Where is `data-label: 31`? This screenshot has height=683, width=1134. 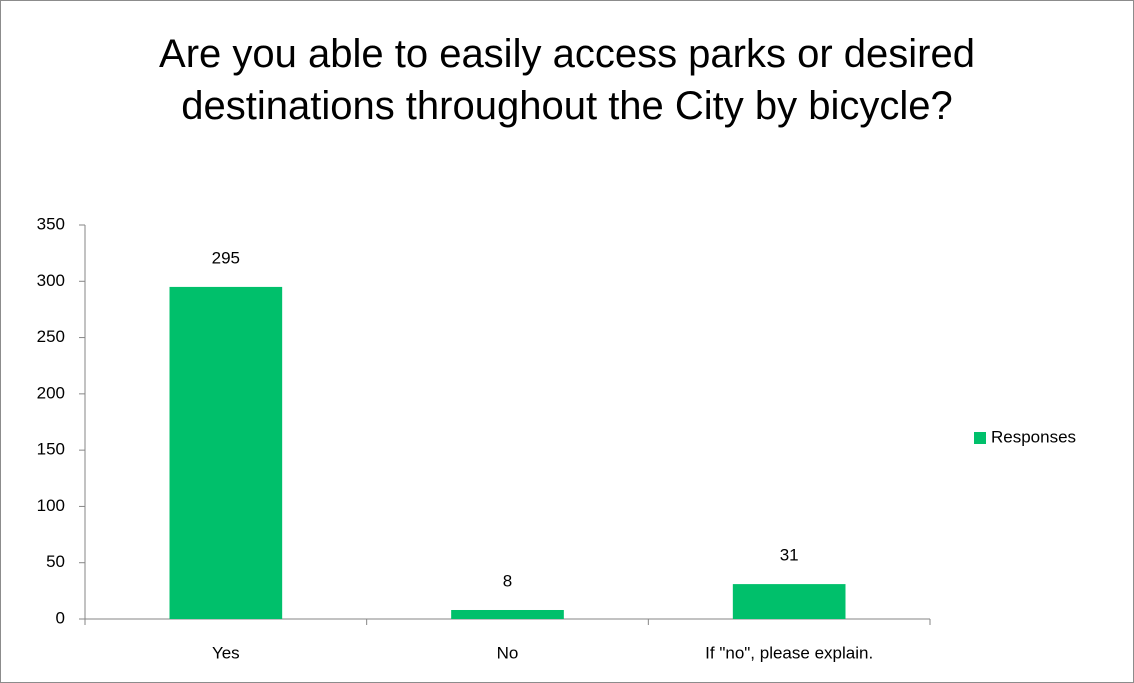 data-label: 31 is located at coordinates (789, 555).